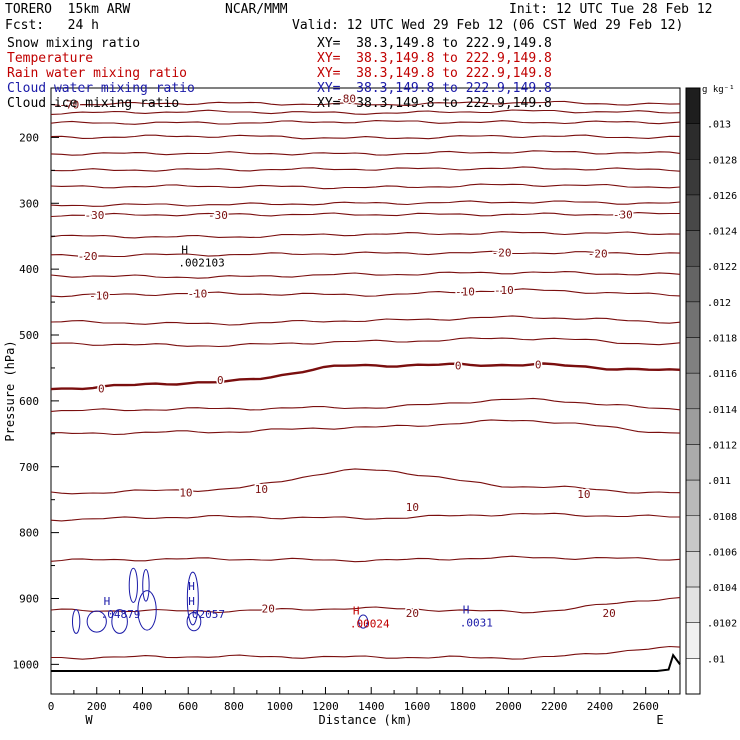 The width and height of the screenshot is (740, 740). I want to click on x-axis-title: Distance (km), so click(366, 720).